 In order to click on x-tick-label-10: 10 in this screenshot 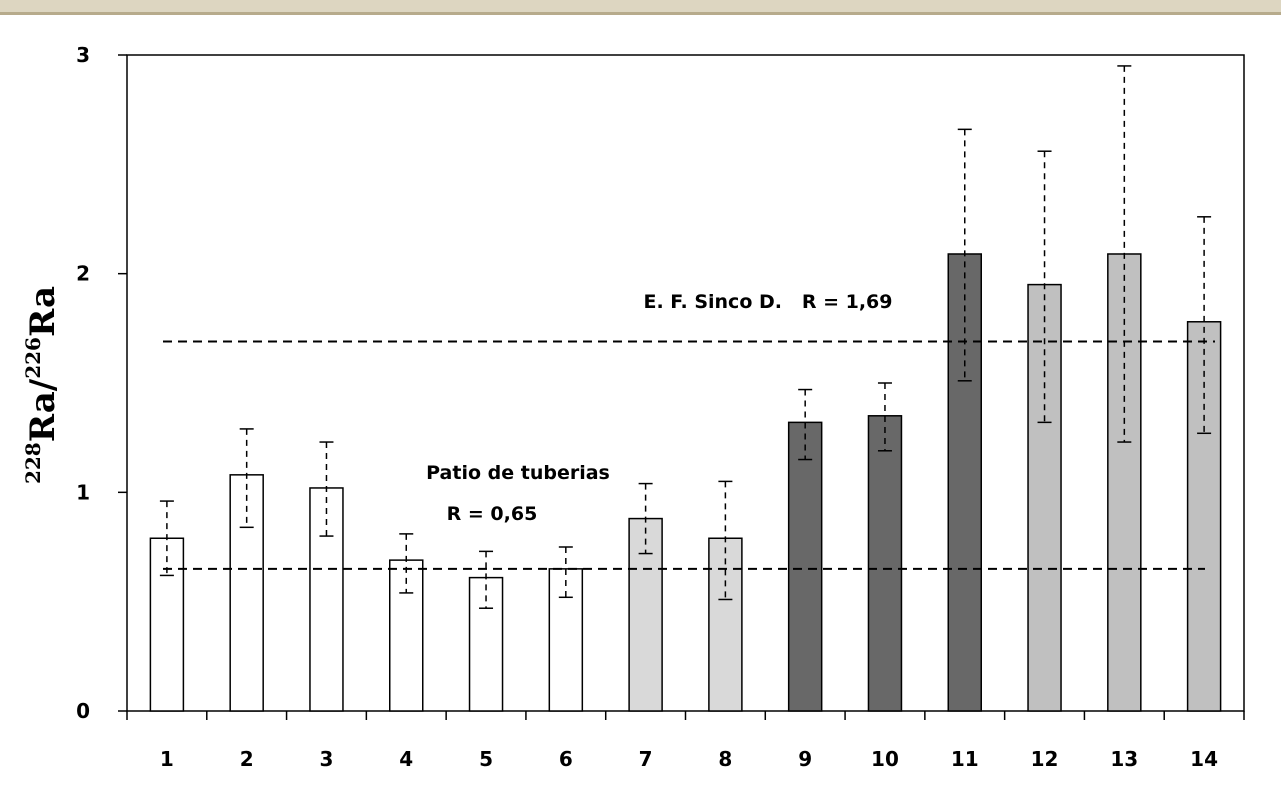, I will do `click(885, 759)`.